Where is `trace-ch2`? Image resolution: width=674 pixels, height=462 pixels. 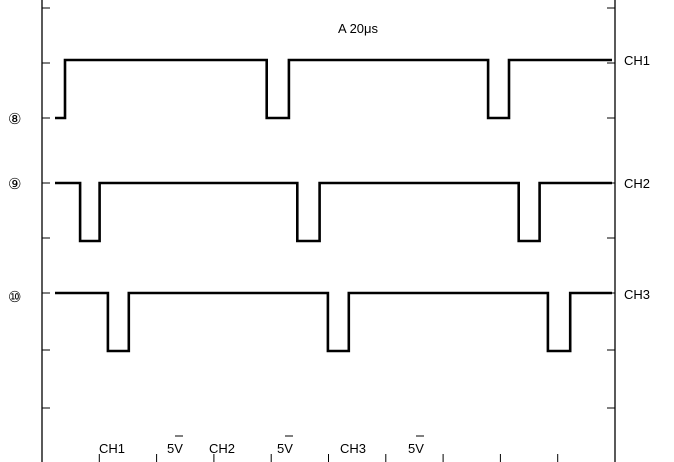 trace-ch2 is located at coordinates (333, 212).